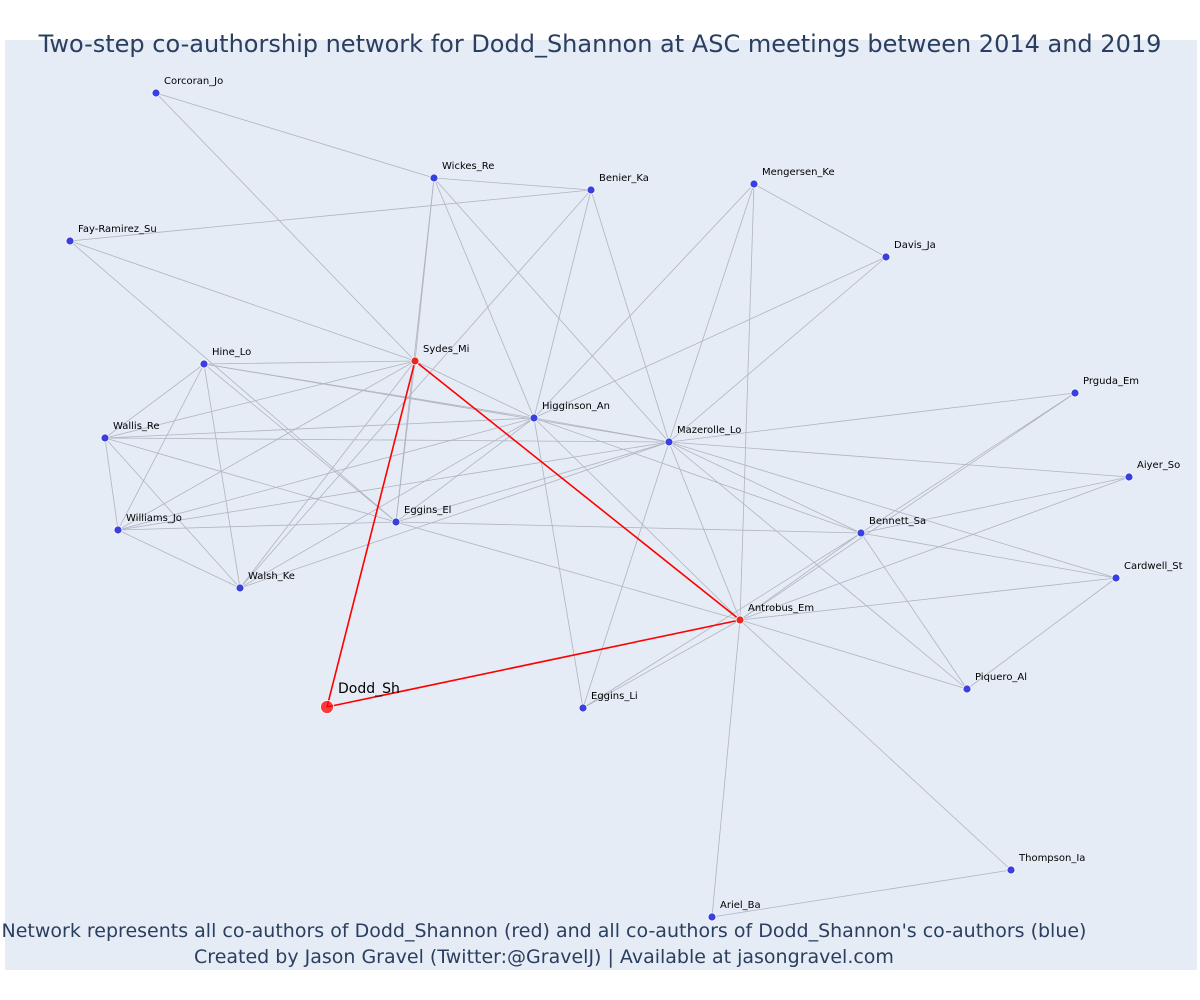 The height and width of the screenshot is (1000, 1200). I want to click on node-eggins_li: Eggins_Li, so click(608, 702).